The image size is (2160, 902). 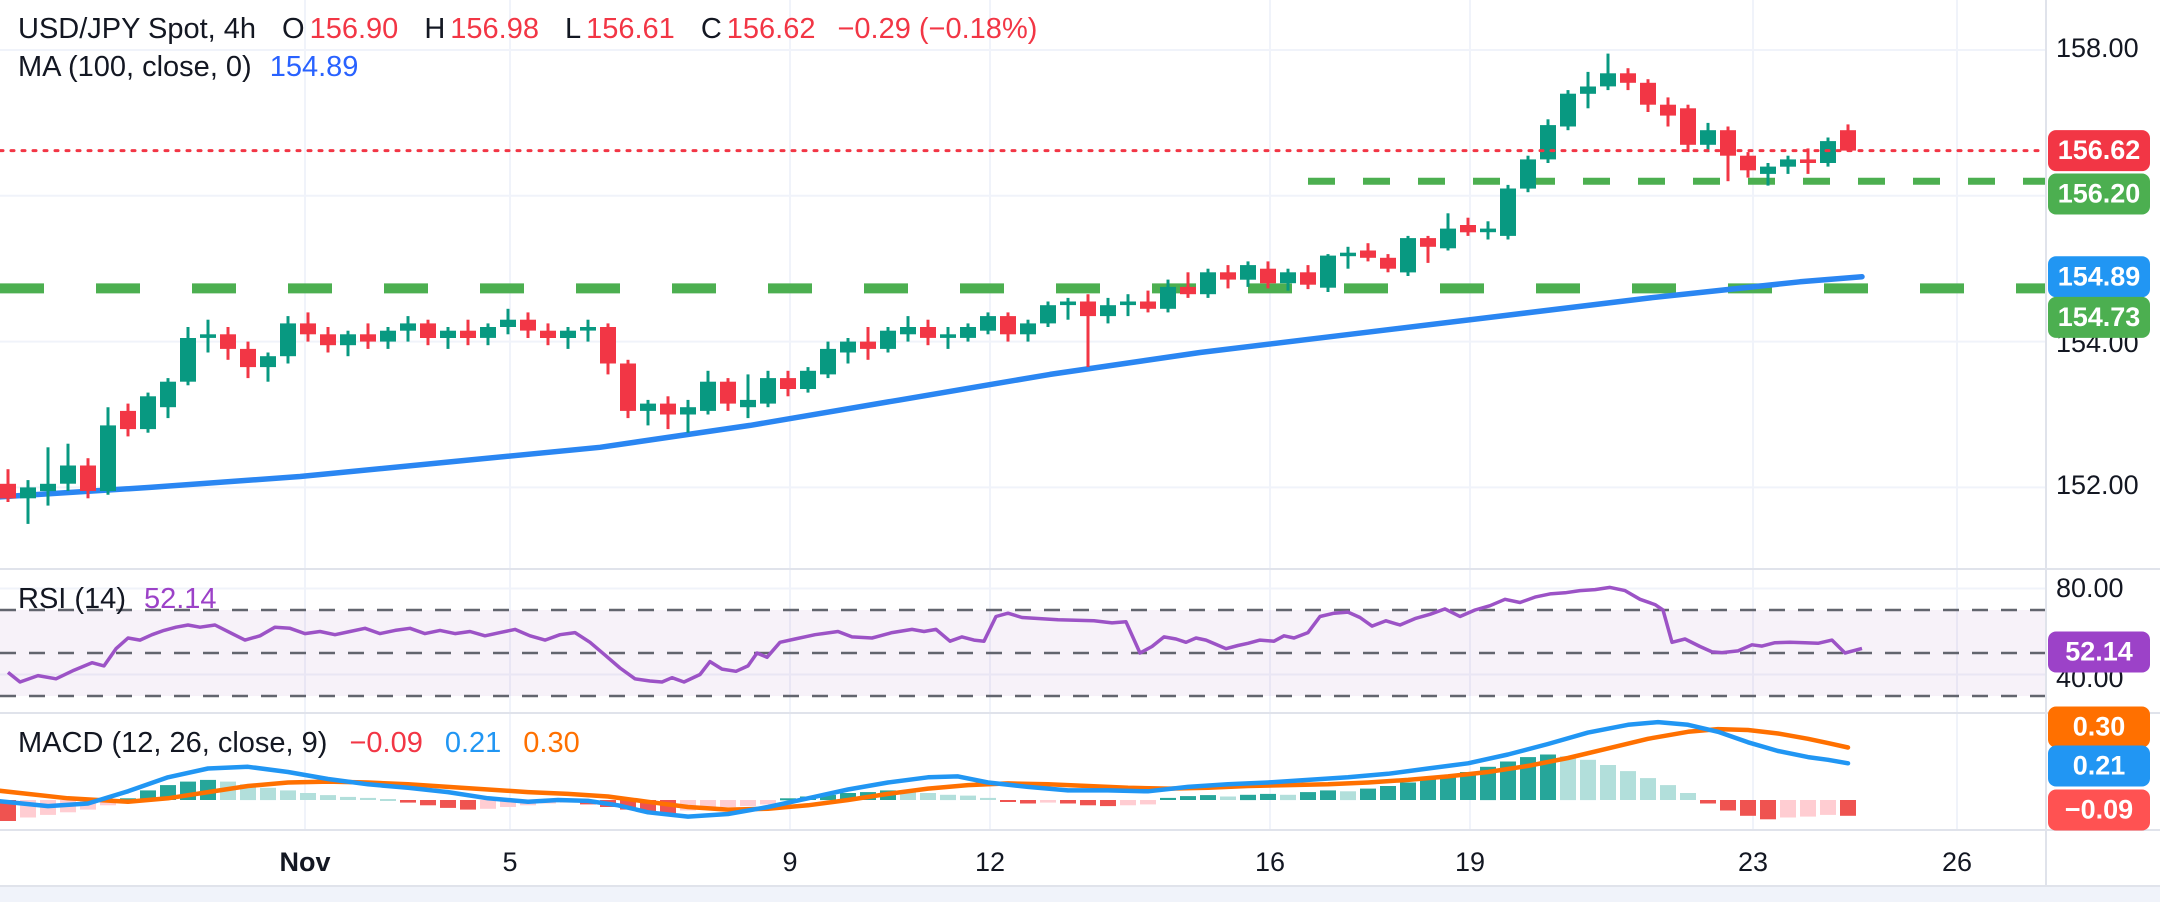 I want to click on time-axis-label: 5, so click(x=509, y=862).